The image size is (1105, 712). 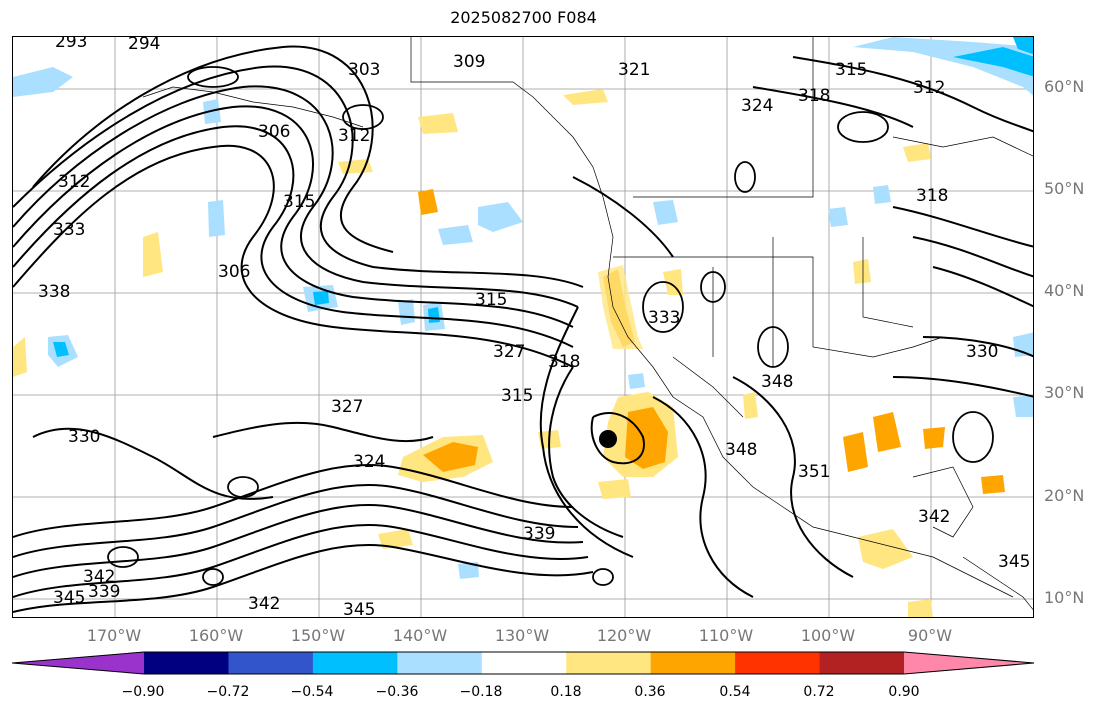 I want to click on lat-label: 60°N, so click(x=1064, y=86).